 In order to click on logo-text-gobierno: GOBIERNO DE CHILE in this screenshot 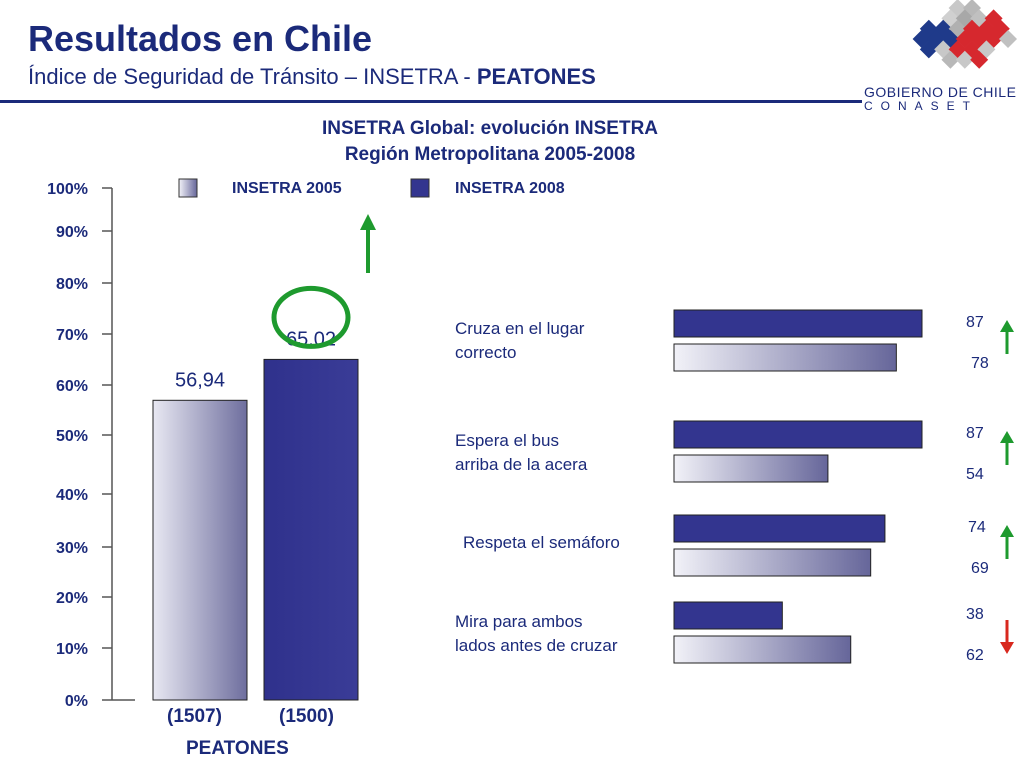, I will do `click(940, 92)`.